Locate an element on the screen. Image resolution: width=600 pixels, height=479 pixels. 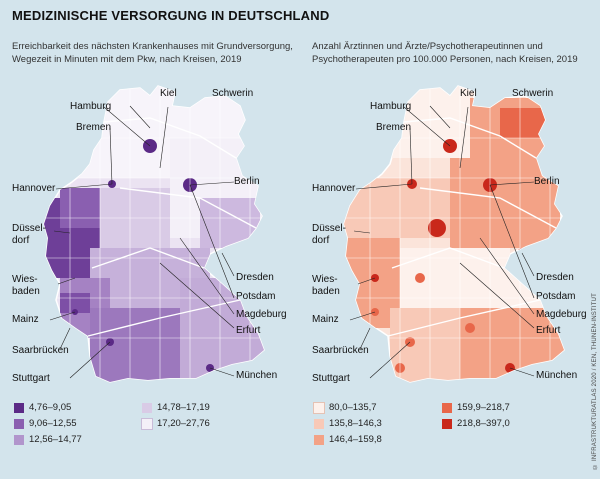
legend-item: 80,0–135,7 is located at coordinates (345, 407).